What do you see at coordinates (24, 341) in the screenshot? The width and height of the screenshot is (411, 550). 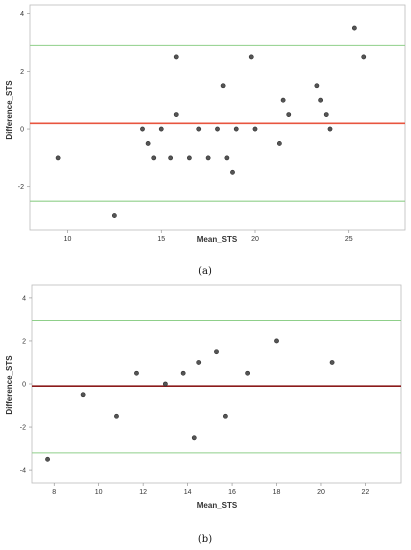 I see `y-tick-label-b: 2` at bounding box center [24, 341].